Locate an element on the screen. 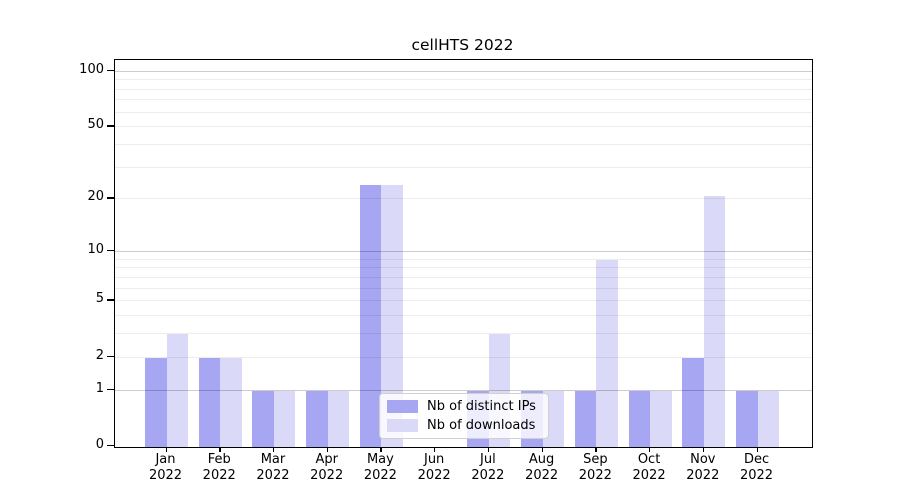  chart-title: cellHTS 2022 is located at coordinates (462, 45).